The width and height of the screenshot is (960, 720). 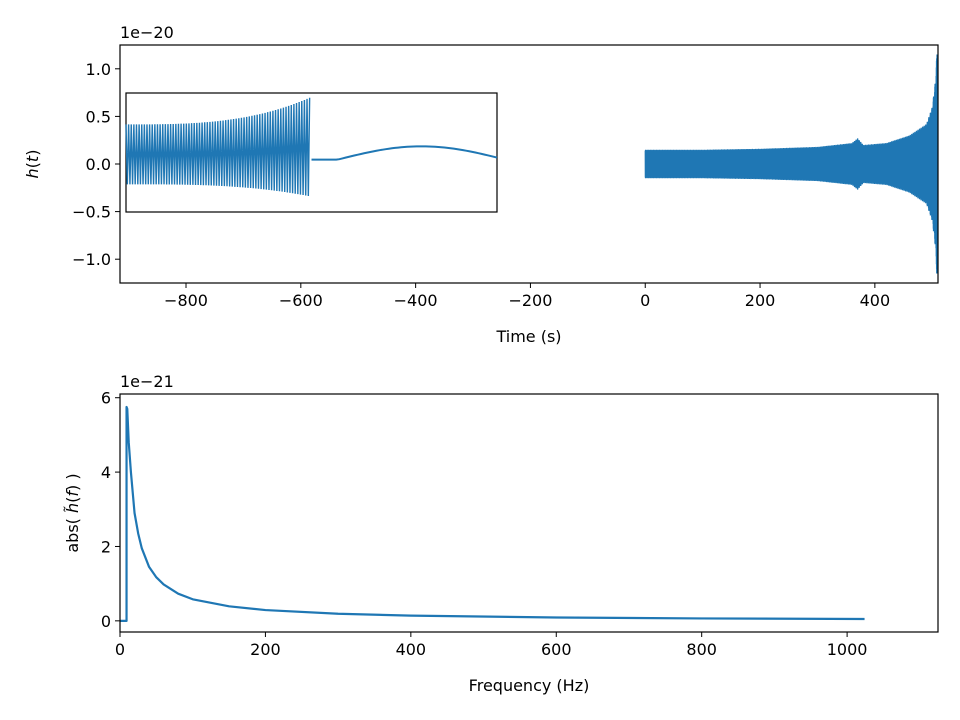 What do you see at coordinates (106, 472) in the screenshot?
I see `bottom-y-tick-label: 4` at bounding box center [106, 472].